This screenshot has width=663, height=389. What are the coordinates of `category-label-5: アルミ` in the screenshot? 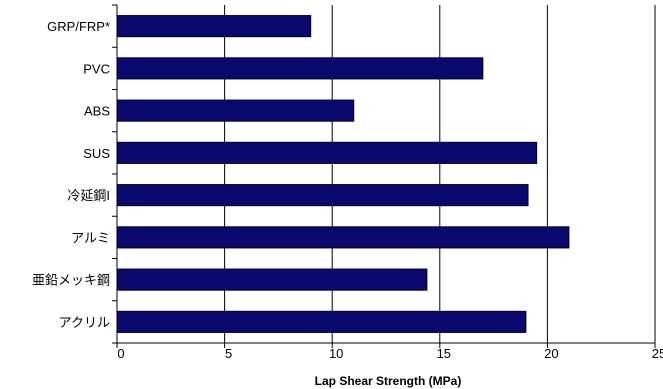 It's located at (90, 237).